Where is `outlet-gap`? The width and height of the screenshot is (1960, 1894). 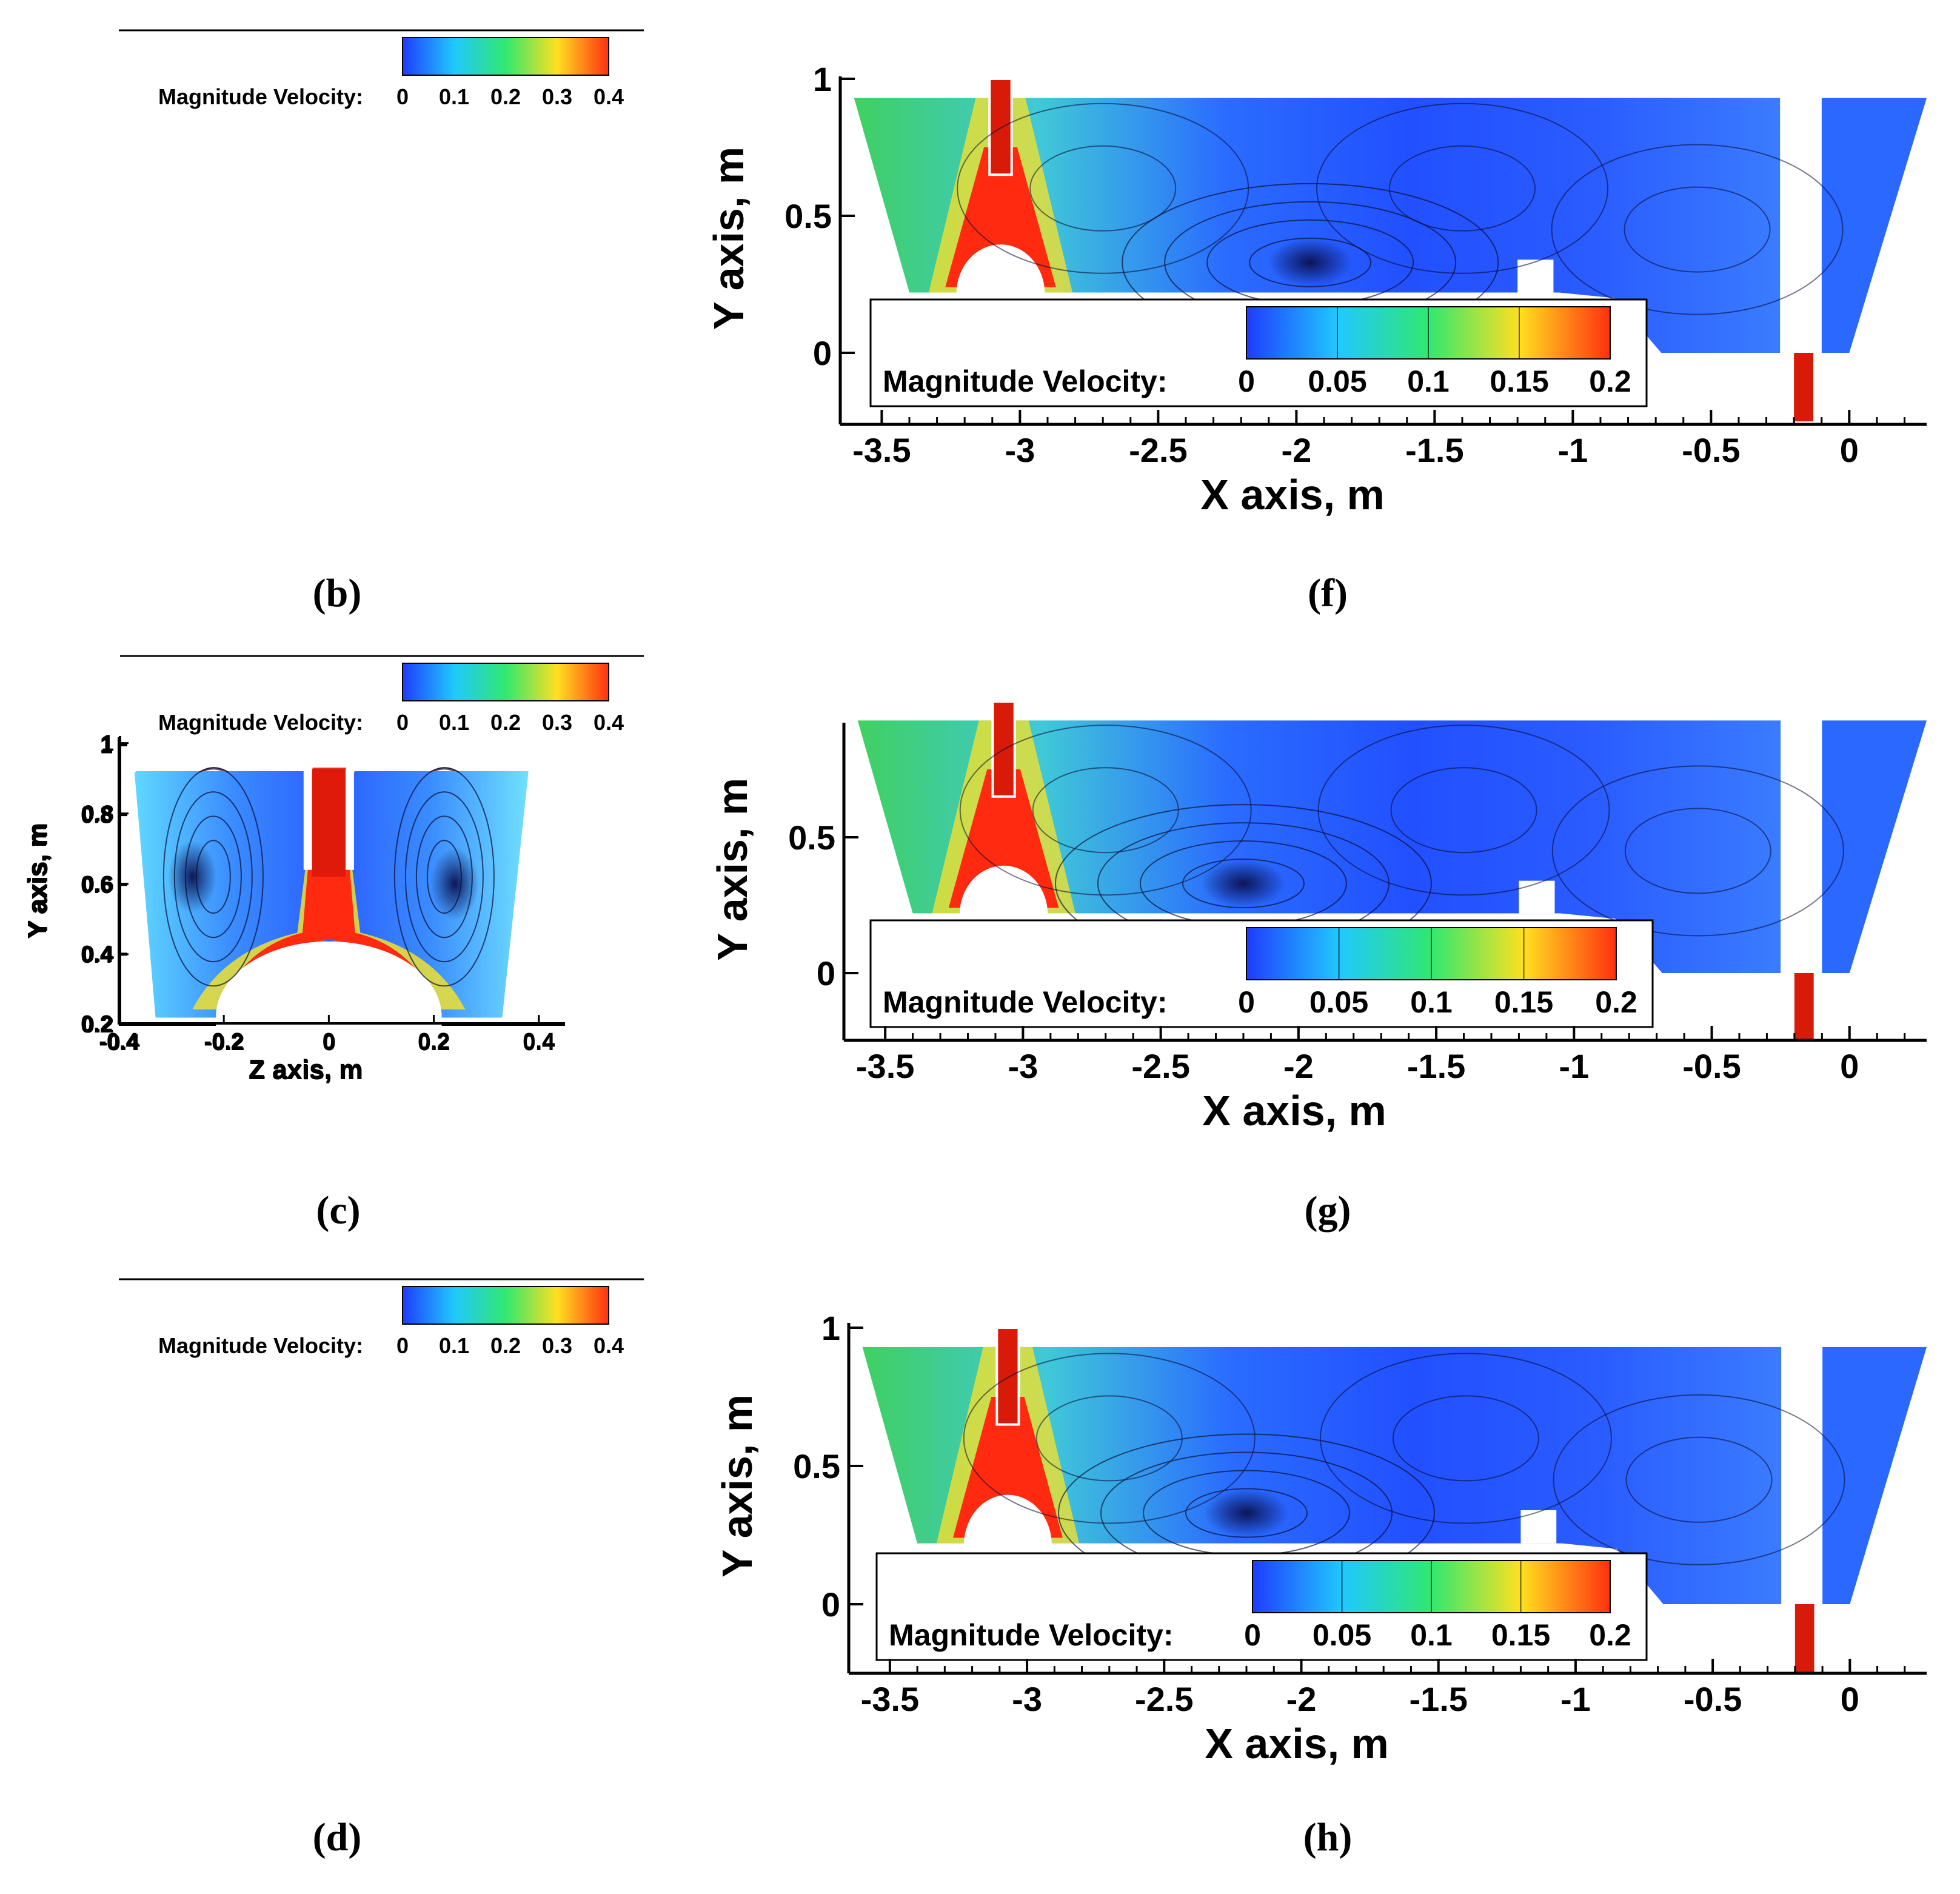 outlet-gap is located at coordinates (1801, 846).